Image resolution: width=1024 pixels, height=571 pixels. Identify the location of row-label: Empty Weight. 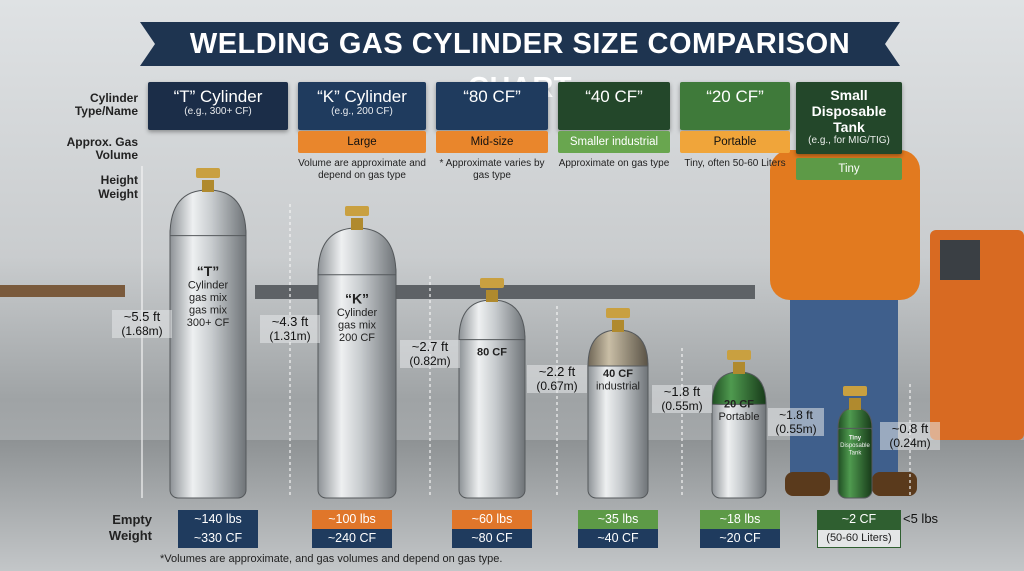
(130, 527).